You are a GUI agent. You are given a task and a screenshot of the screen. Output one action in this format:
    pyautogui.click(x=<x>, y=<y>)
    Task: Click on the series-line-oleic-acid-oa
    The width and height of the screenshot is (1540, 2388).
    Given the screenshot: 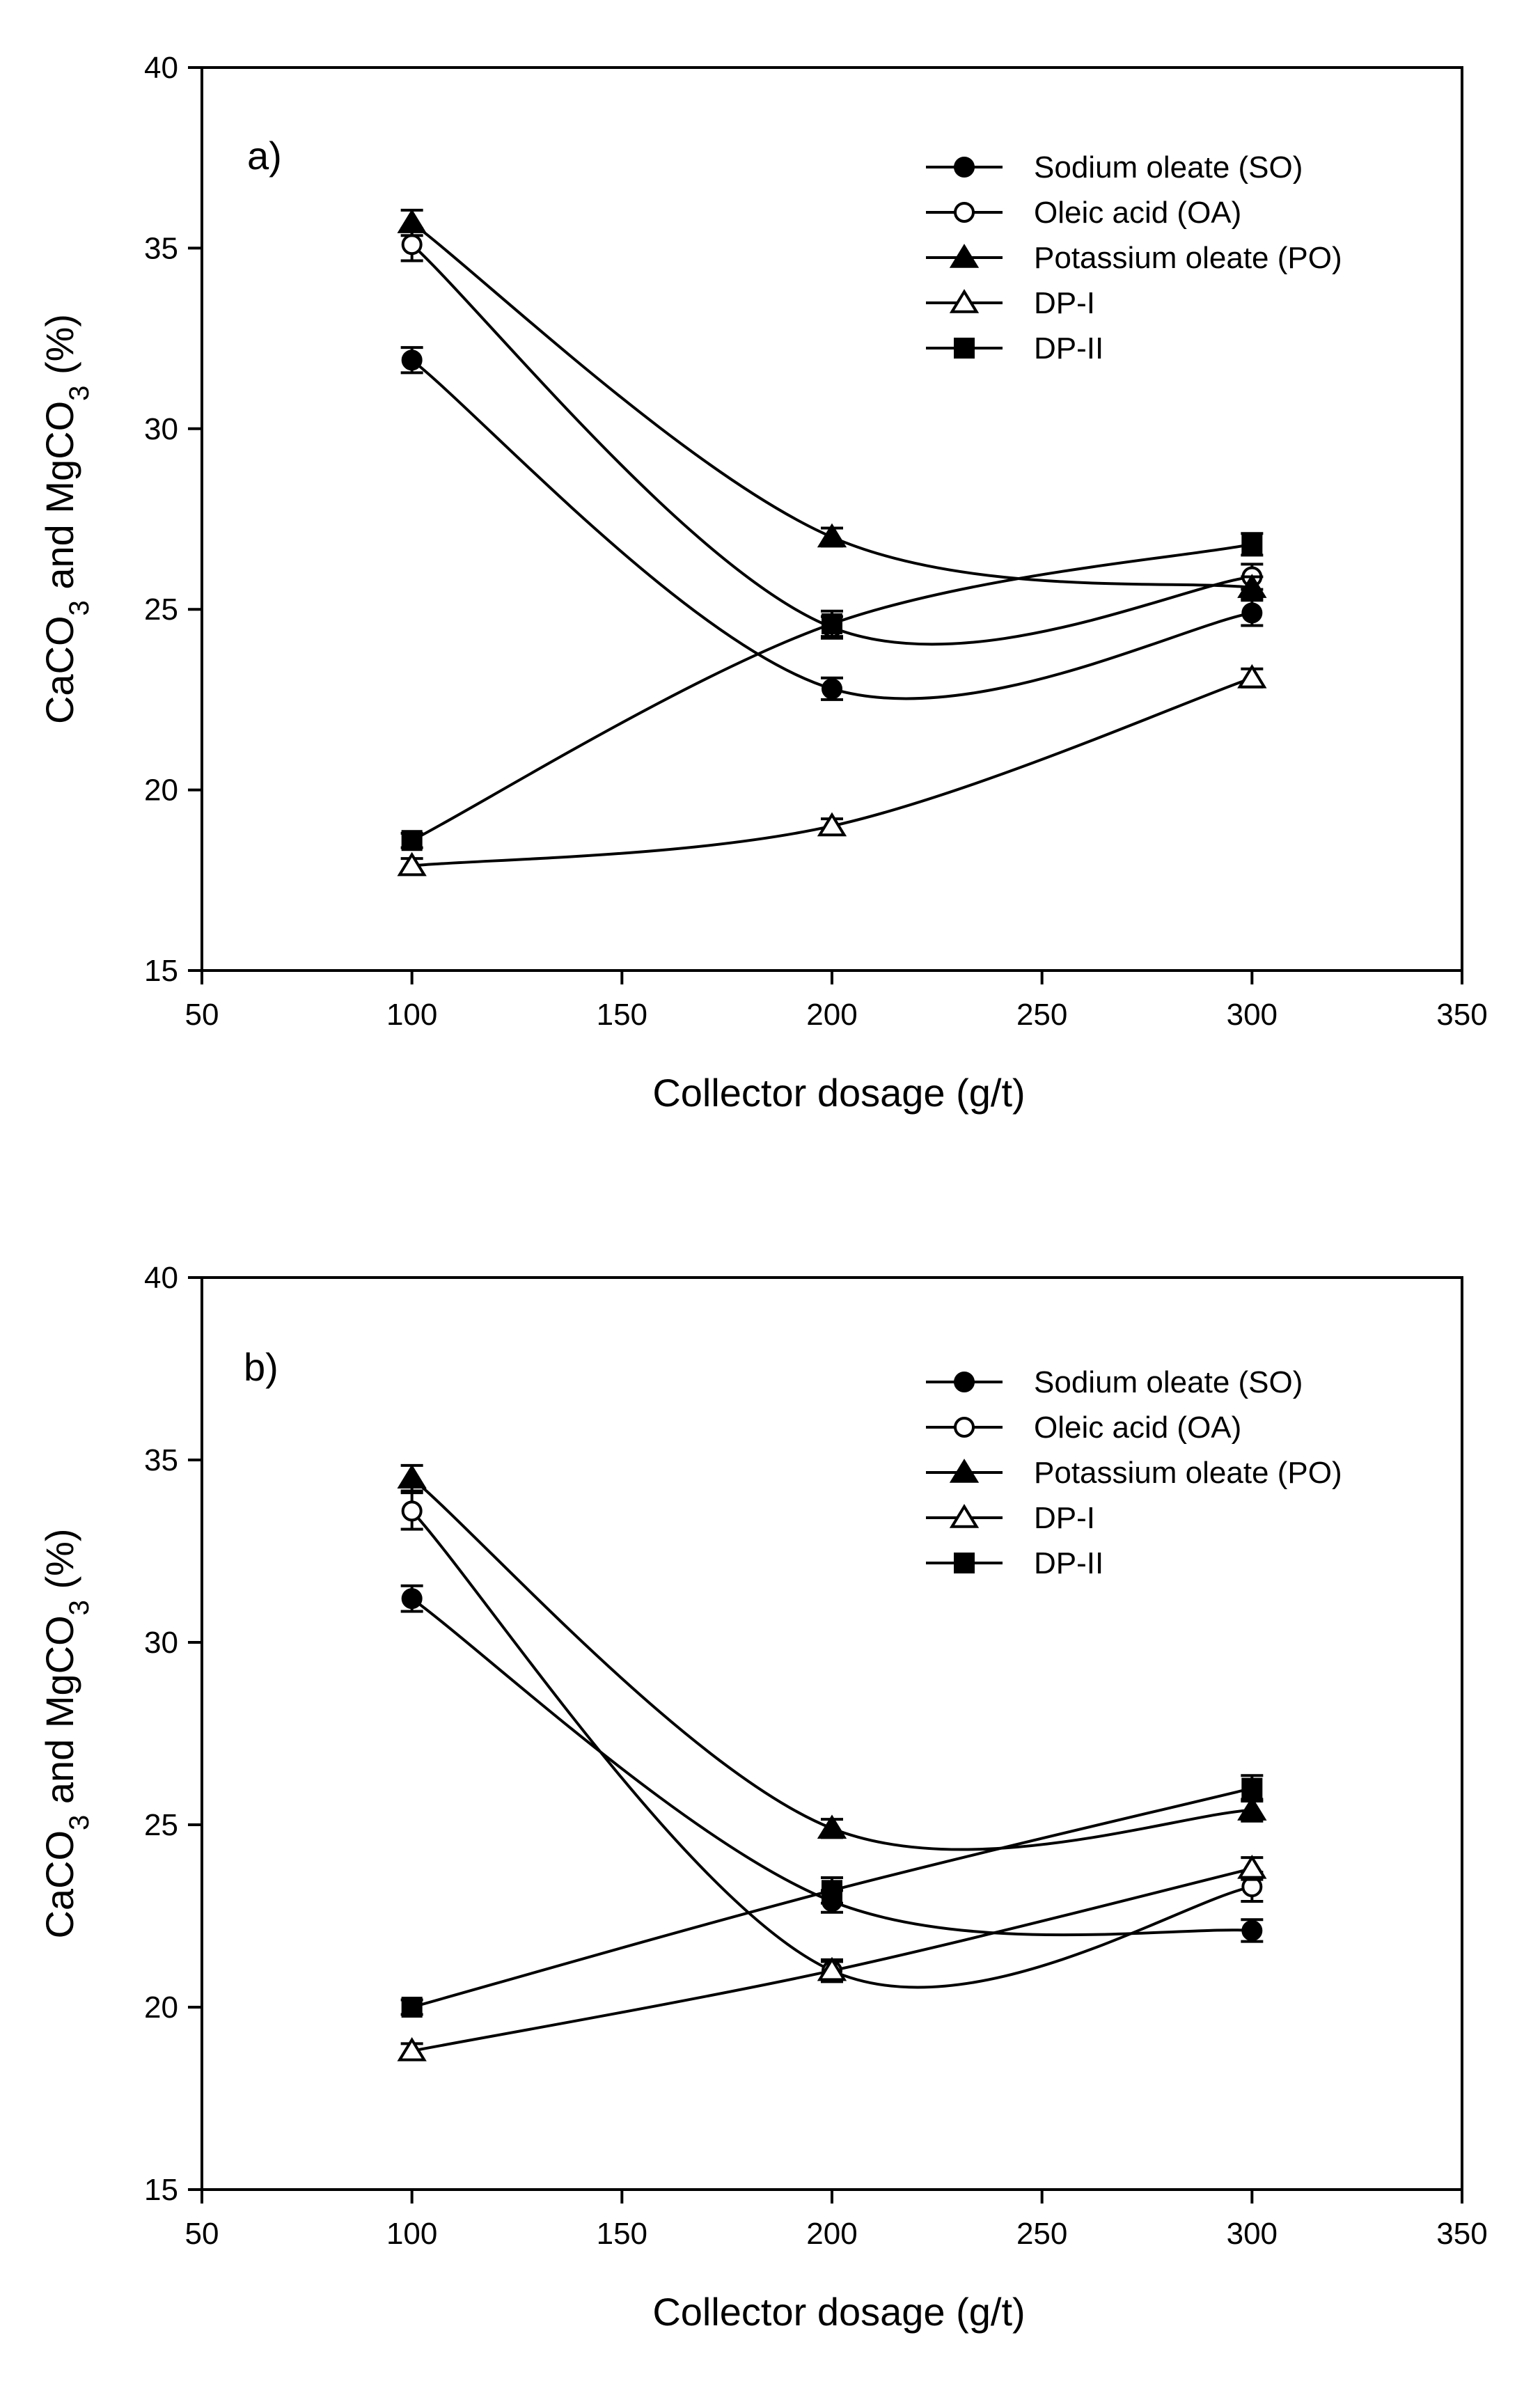 What is the action you would take?
    pyautogui.click(x=831, y=1750)
    